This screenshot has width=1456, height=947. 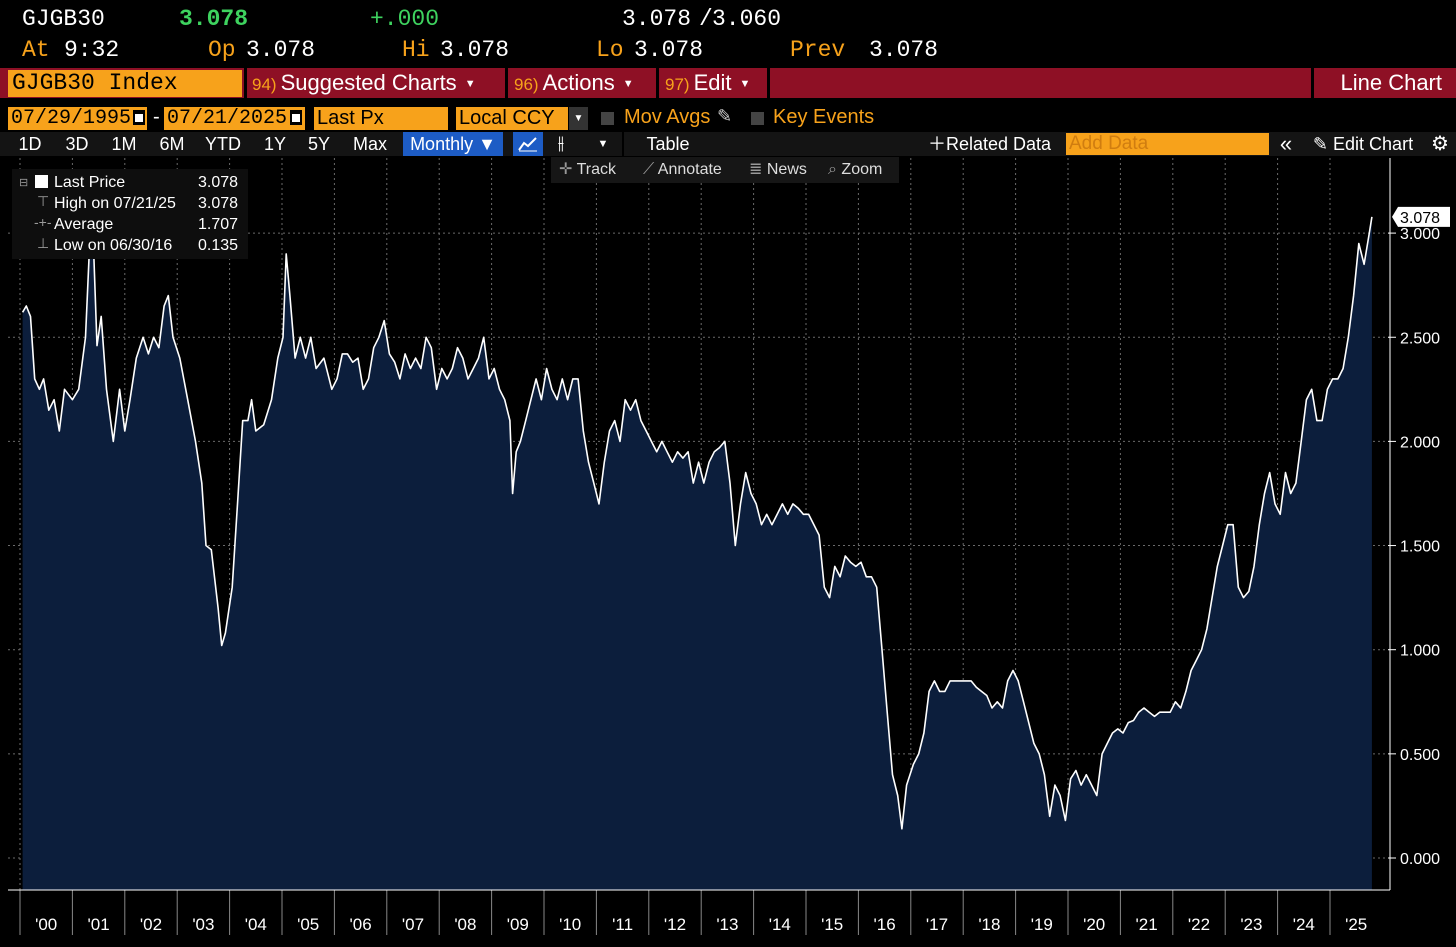 What do you see at coordinates (1199, 924) in the screenshot?
I see `x-tick-label: '22` at bounding box center [1199, 924].